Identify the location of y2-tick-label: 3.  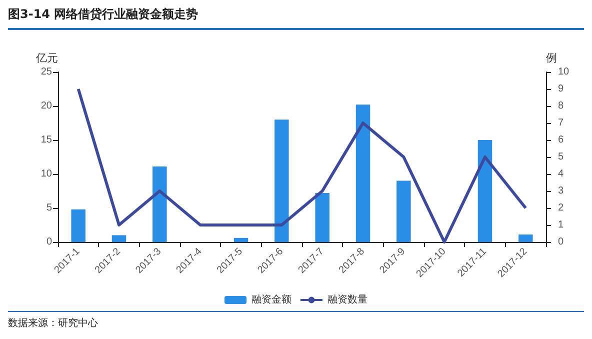
(561, 191).